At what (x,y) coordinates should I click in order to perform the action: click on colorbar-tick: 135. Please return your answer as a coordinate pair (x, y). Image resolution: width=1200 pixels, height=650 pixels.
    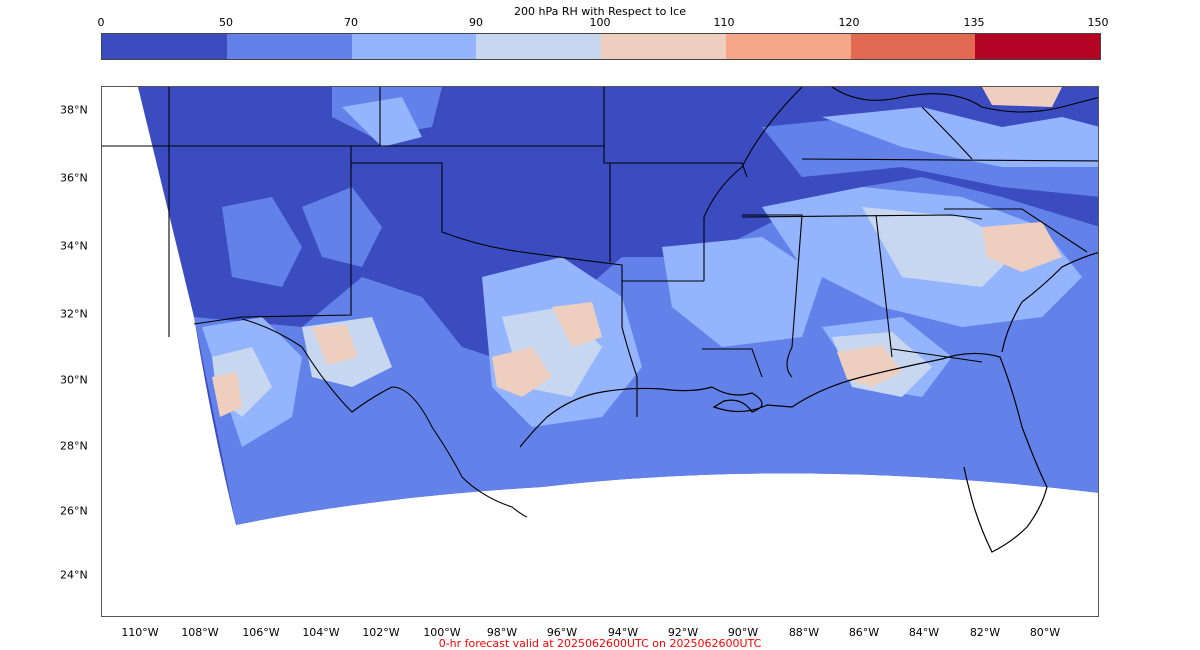
    Looking at the image, I should click on (974, 22).